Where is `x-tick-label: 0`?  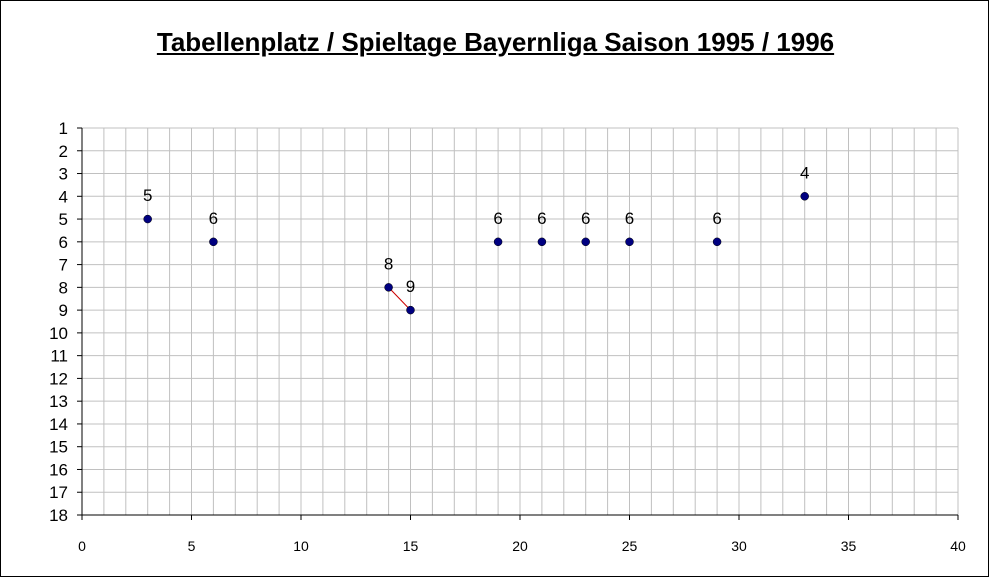
x-tick-label: 0 is located at coordinates (82, 546).